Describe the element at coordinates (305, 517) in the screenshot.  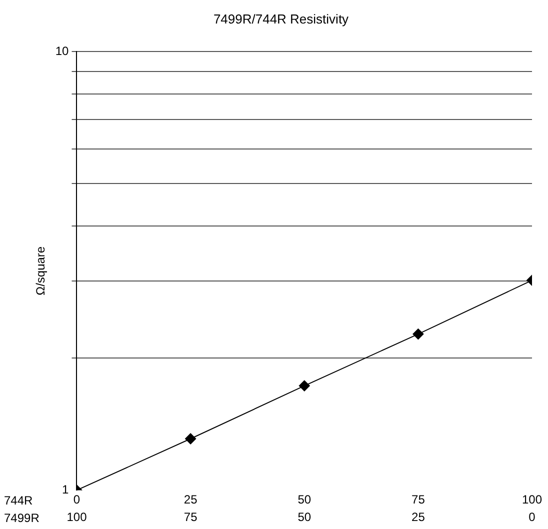
I see `x2-tick-label: 50` at that location.